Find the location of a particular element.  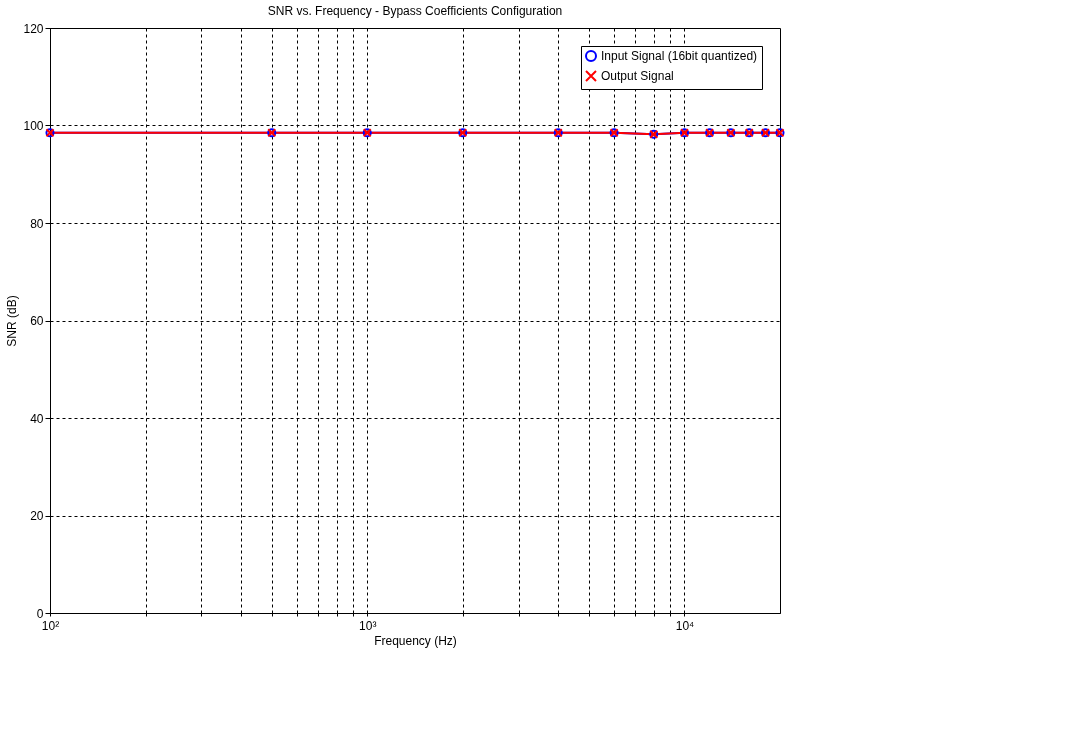

x-tick-label: 10³ is located at coordinates (368, 625).